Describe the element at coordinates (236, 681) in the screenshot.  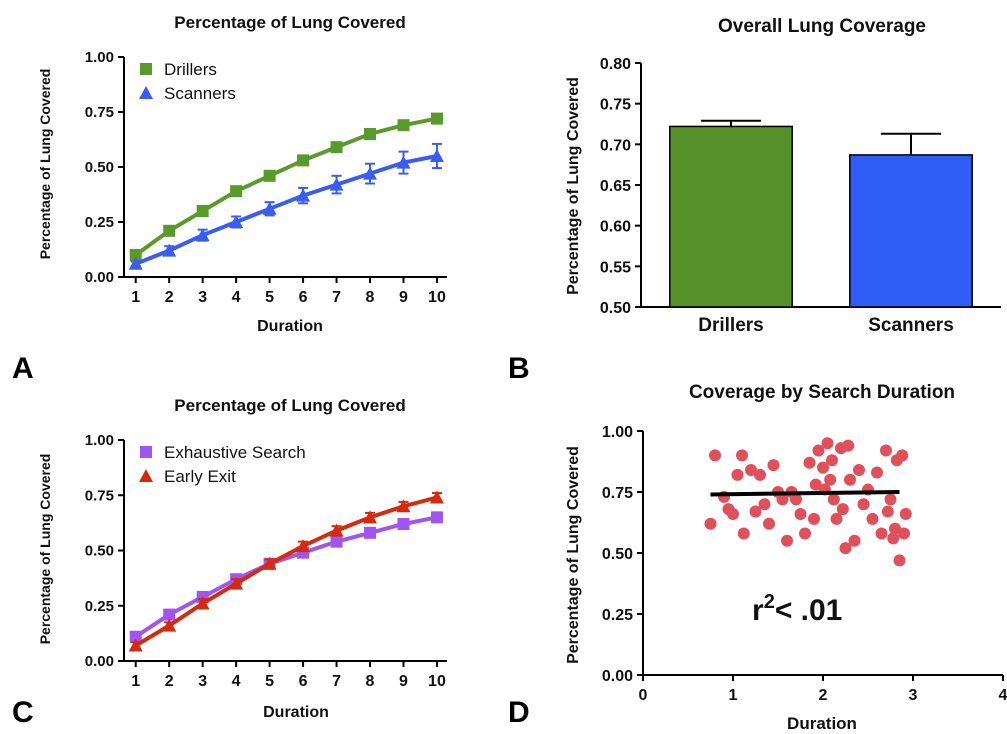
I see `panel-c-x-tick-label: 4` at that location.